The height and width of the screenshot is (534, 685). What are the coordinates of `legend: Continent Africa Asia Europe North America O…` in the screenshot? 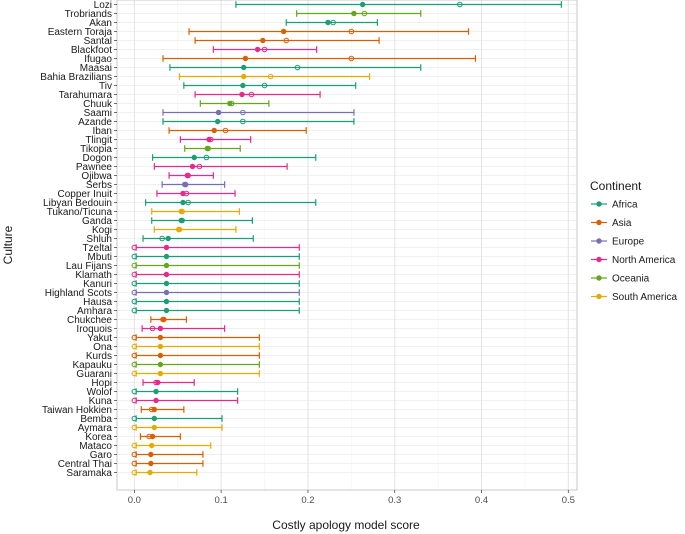 It's located at (633, 241).